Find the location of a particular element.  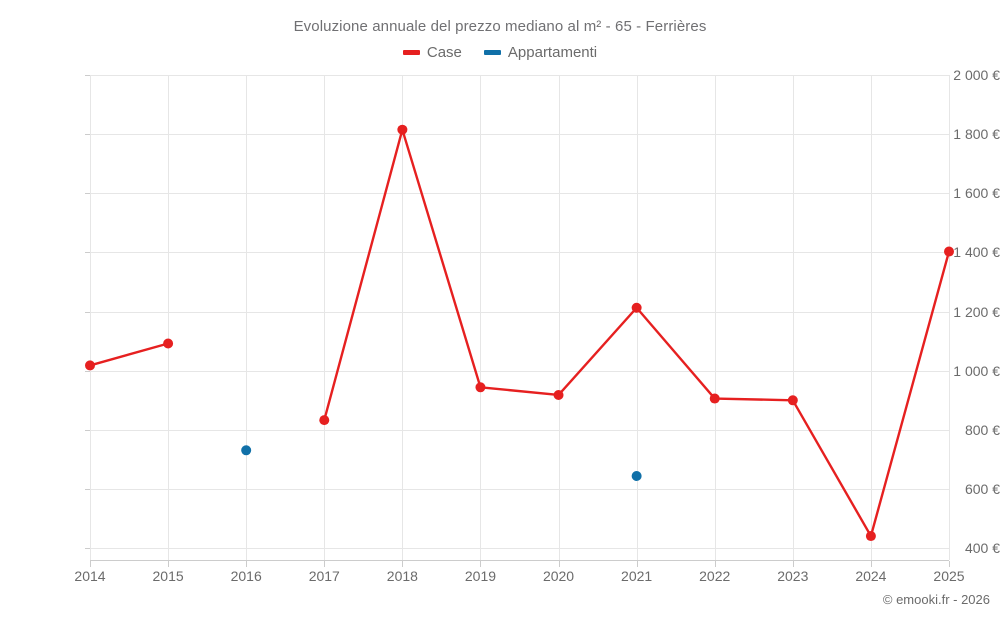

legend-swatch-case is located at coordinates (411, 52).